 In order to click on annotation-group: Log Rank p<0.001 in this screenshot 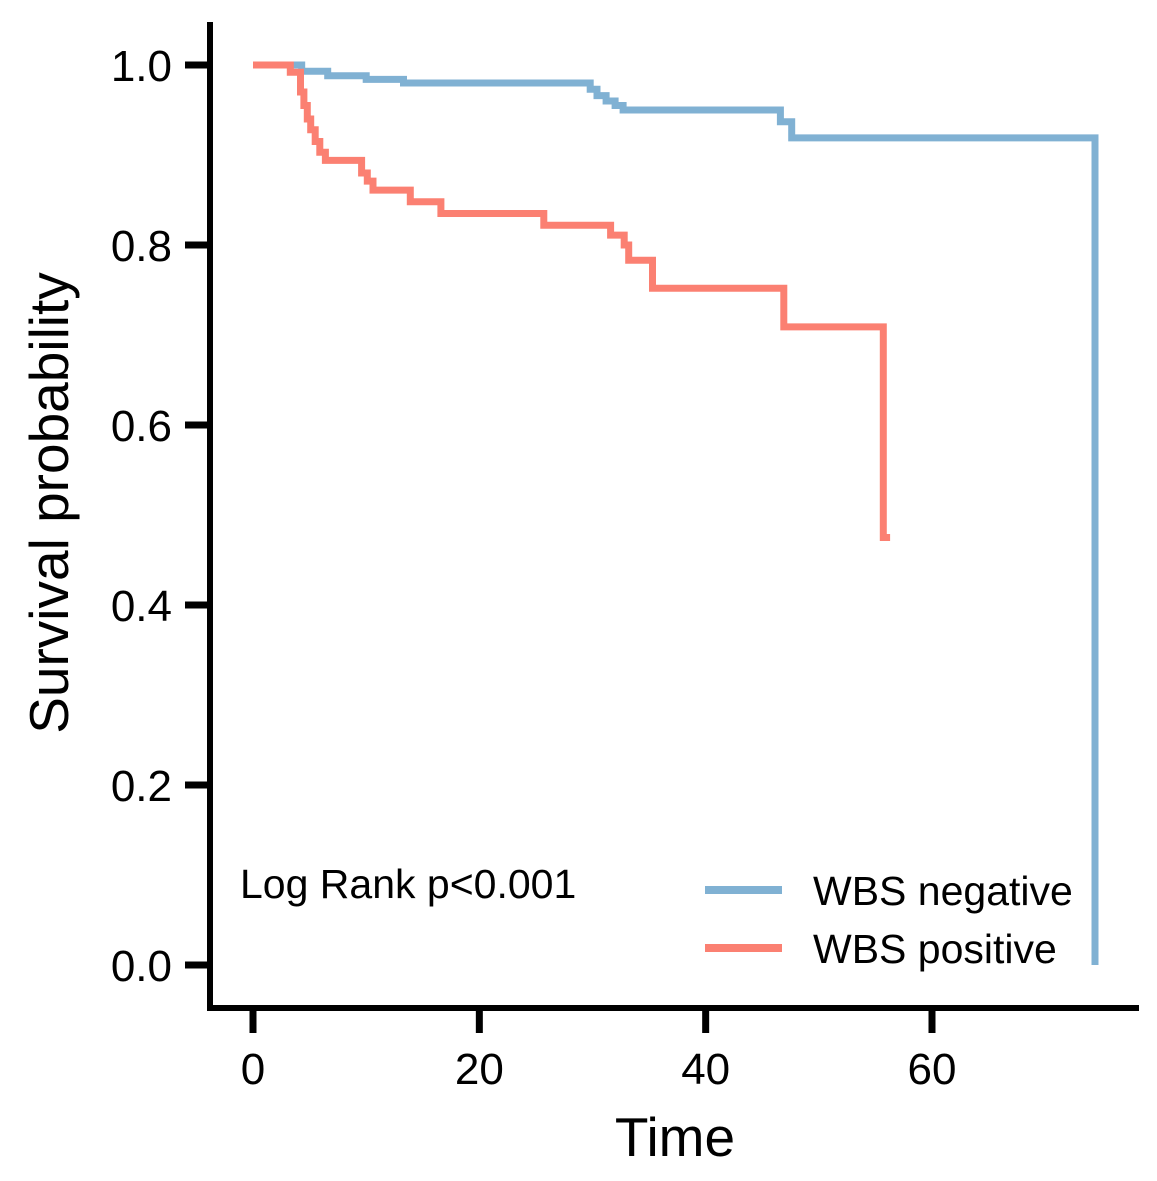, I will do `click(408, 884)`.